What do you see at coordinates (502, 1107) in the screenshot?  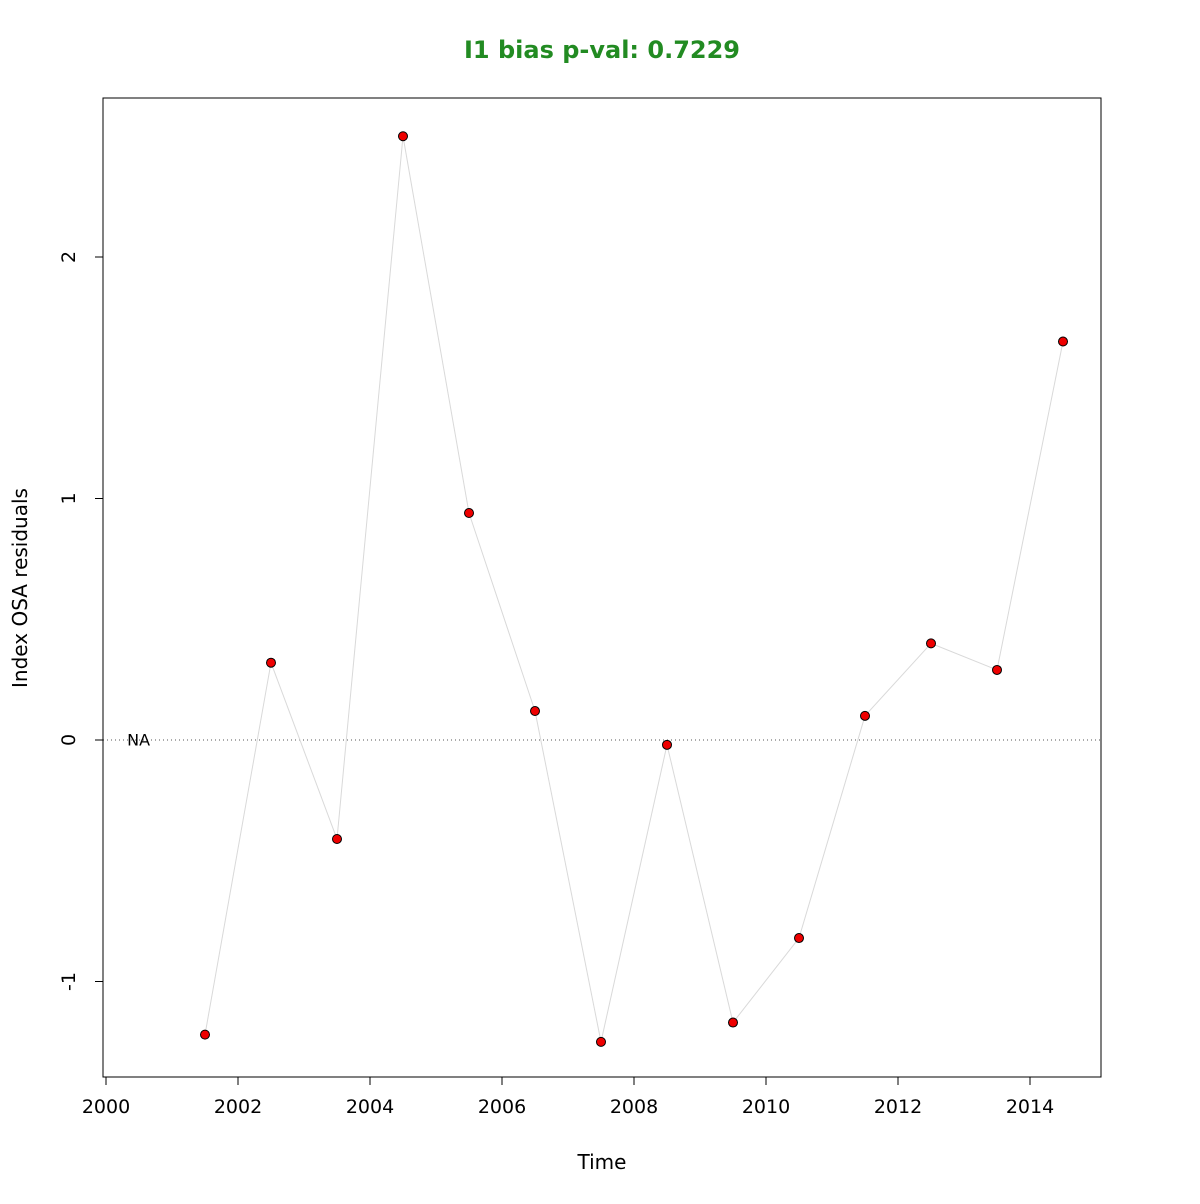 I see `x-tick-label: 2006` at bounding box center [502, 1107].